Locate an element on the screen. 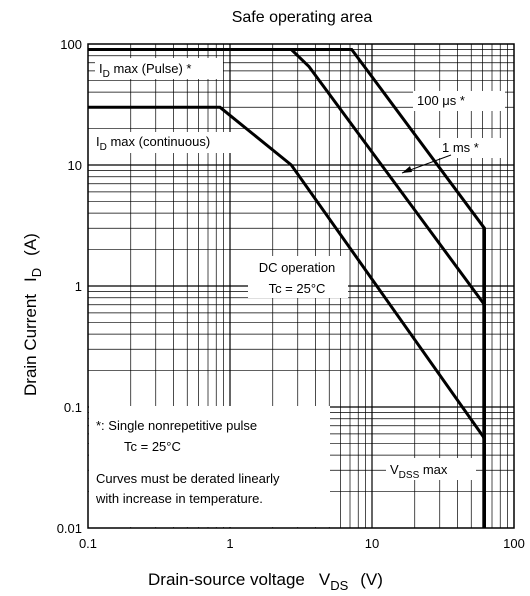  note-line-2: Tc = 25°C is located at coordinates (152, 446).